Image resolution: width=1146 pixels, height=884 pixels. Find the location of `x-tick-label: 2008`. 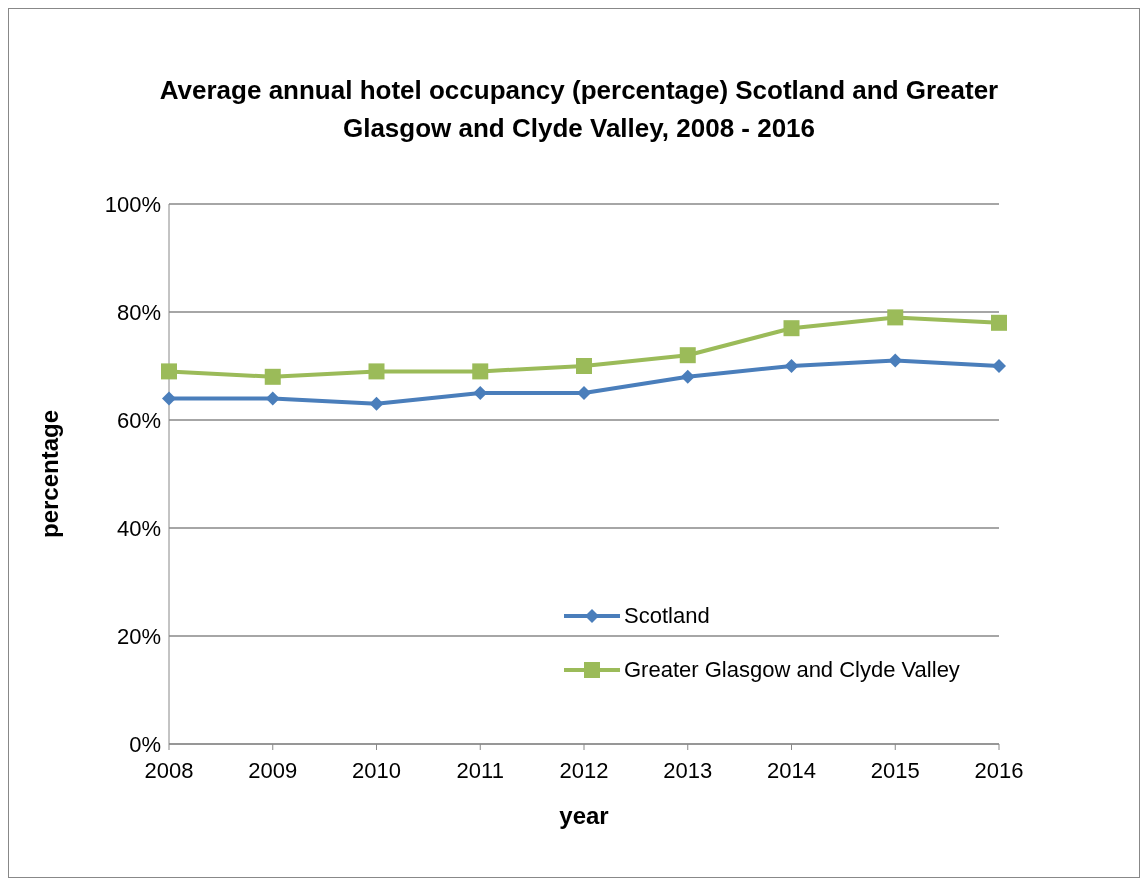

x-tick-label: 2008 is located at coordinates (169, 770).